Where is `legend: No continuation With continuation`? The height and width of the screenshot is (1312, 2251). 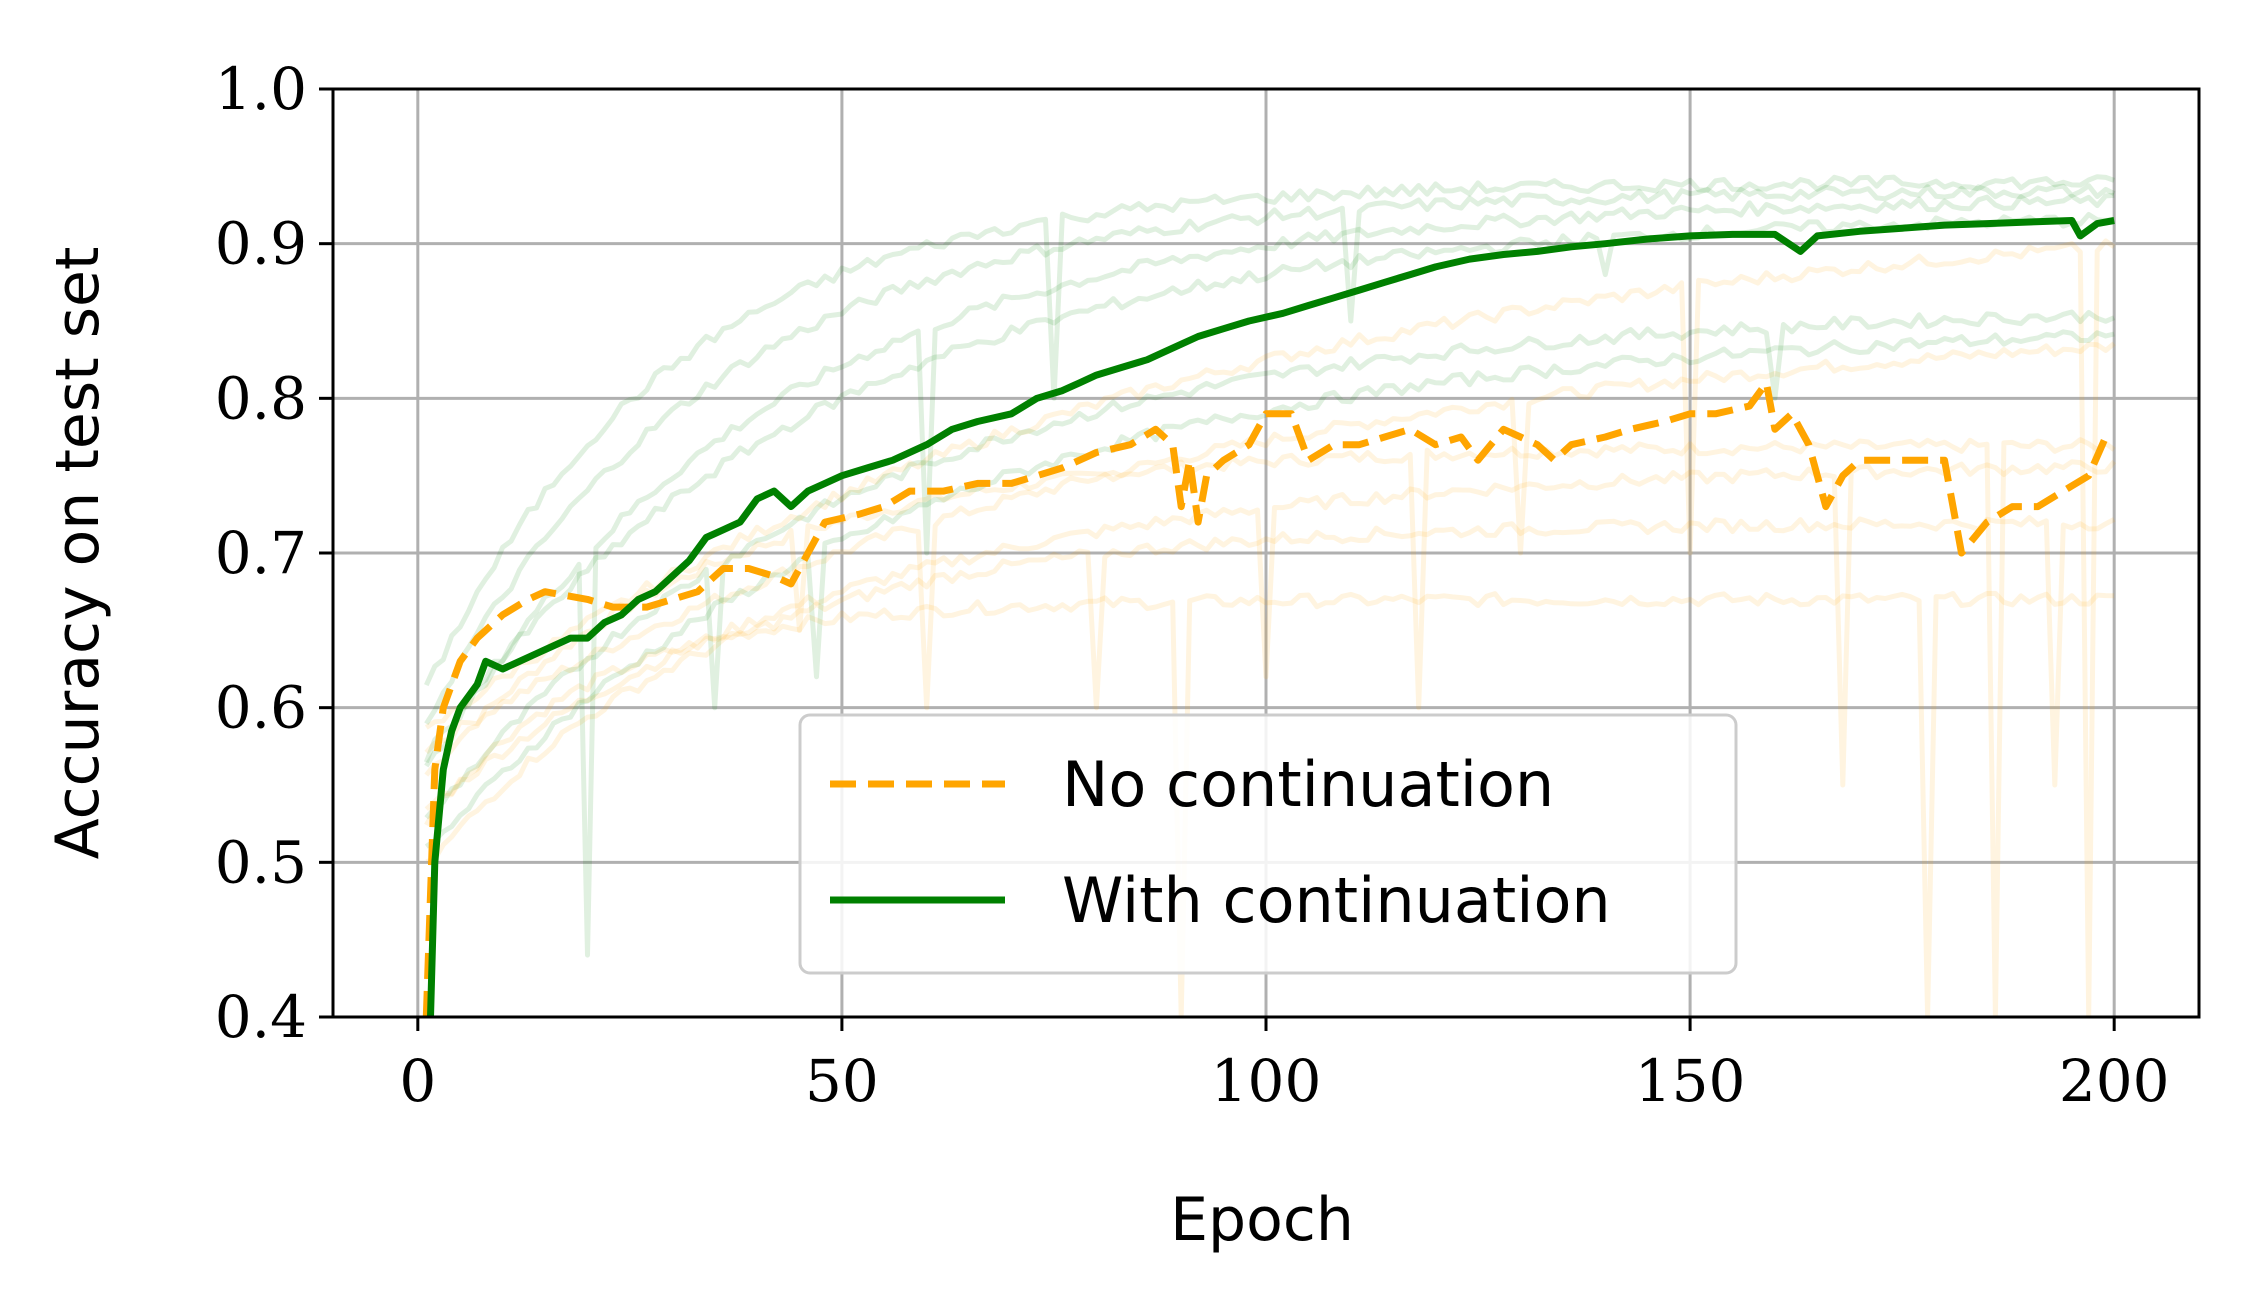 legend: No continuation With continuation is located at coordinates (1268, 844).